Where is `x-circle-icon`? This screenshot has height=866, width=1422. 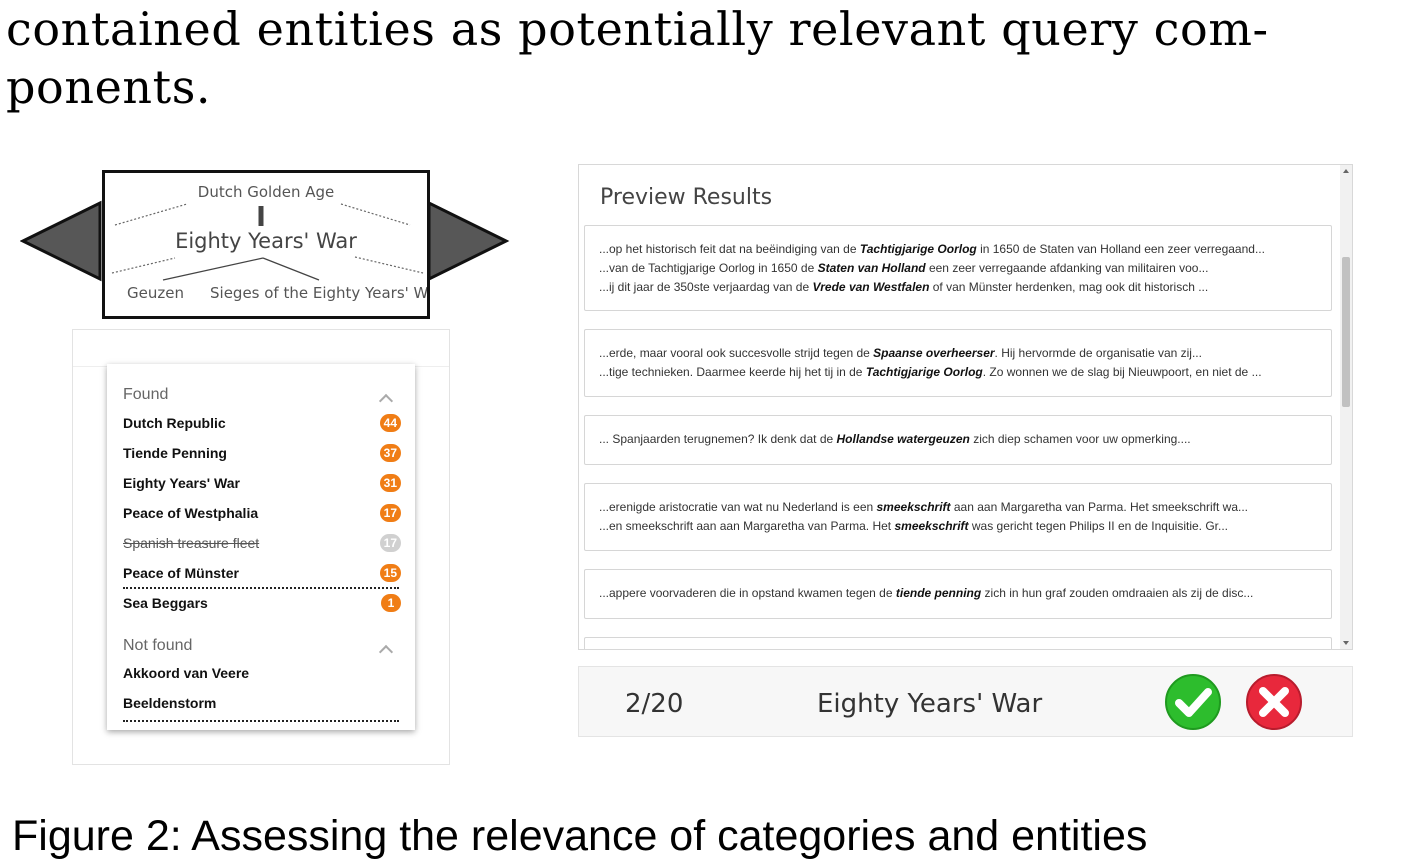 x-circle-icon is located at coordinates (1274, 702).